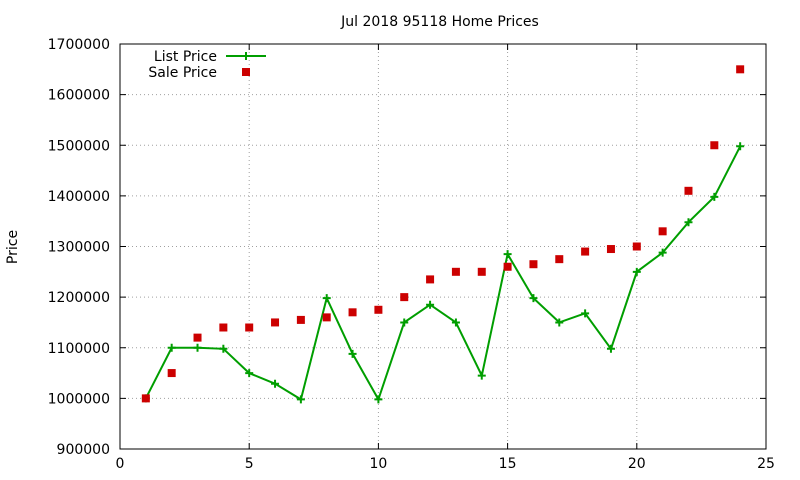 This screenshot has height=480, width=800. Describe the element at coordinates (439, 22) in the screenshot. I see `chart-title: Jul 2018 95118 Home Prices` at that location.